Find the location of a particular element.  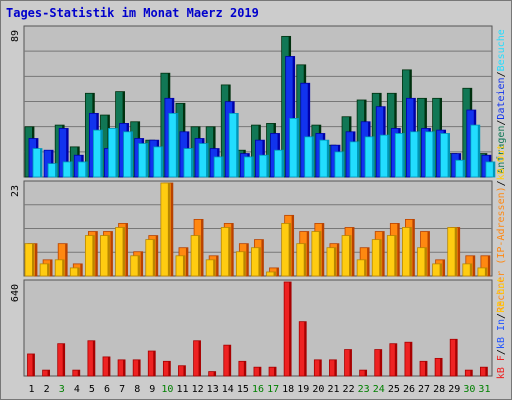

x-tick-label: 30 is located at coordinates (469, 389).